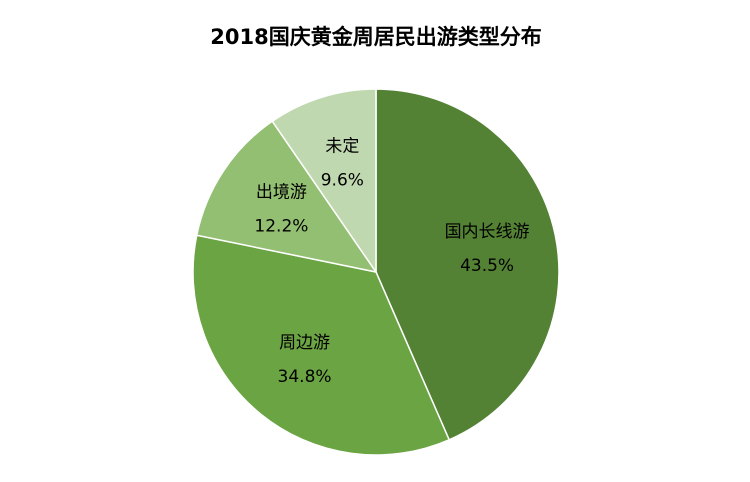 This screenshot has width=750, height=482. I want to click on slice-value-label: 9.6%, so click(342, 181).